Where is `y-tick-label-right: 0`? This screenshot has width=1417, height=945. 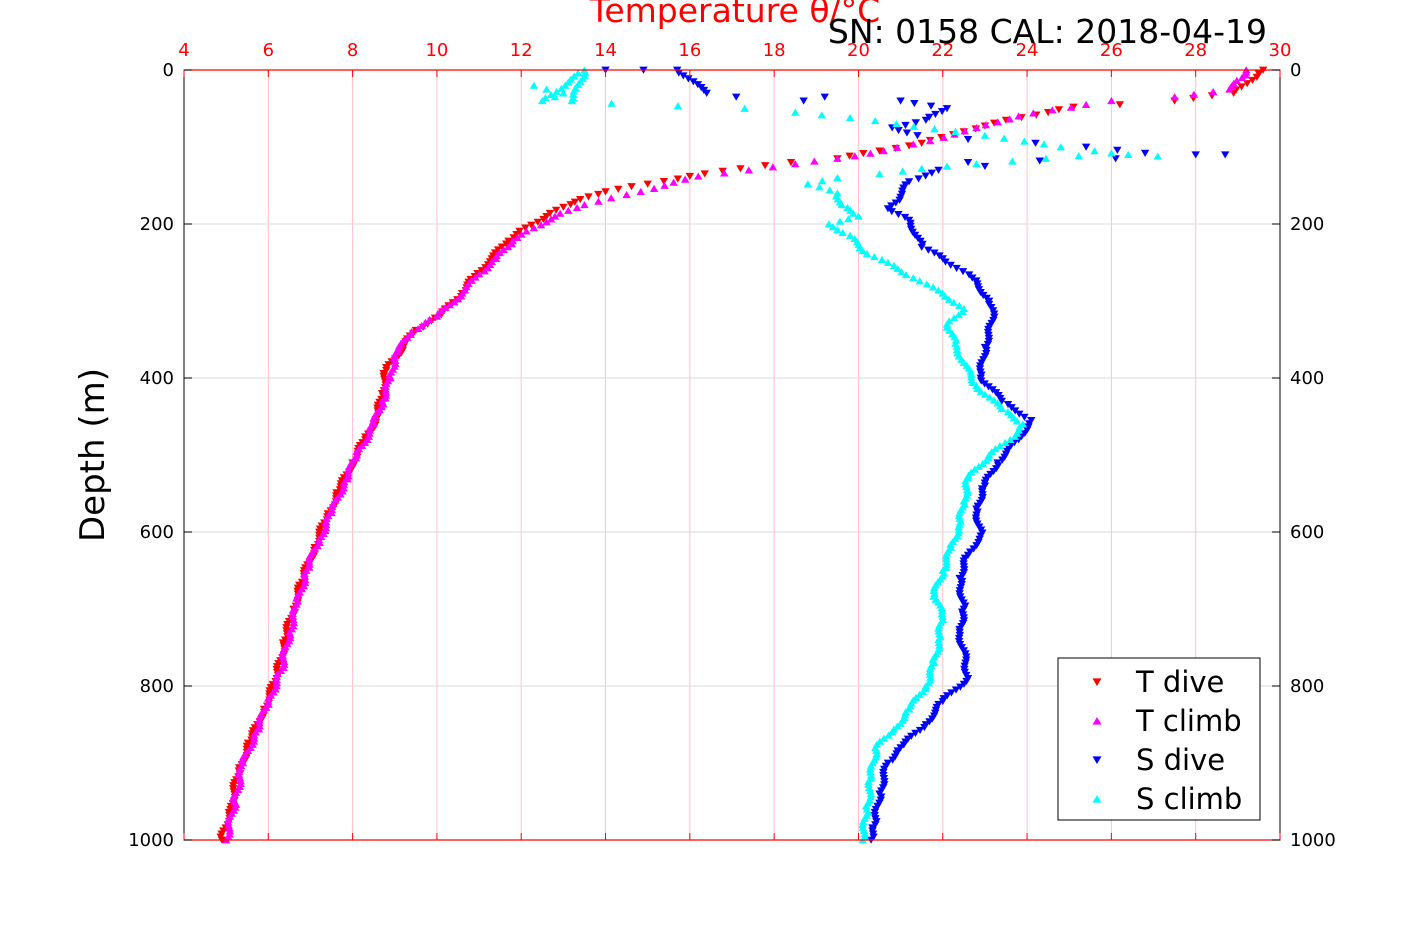
y-tick-label-right: 0 is located at coordinates (1295, 70).